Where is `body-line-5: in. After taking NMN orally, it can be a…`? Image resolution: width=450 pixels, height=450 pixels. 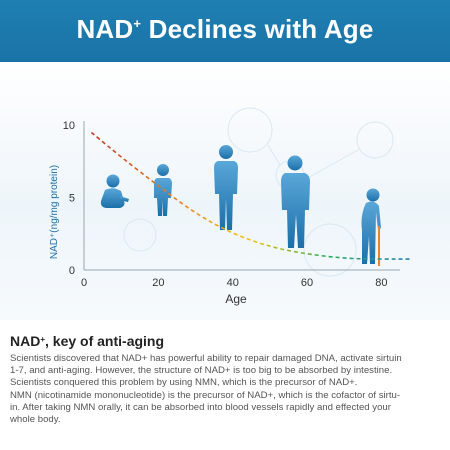
body-line-5: in. After taking NMN orally, it can be a… is located at coordinates (200, 407).